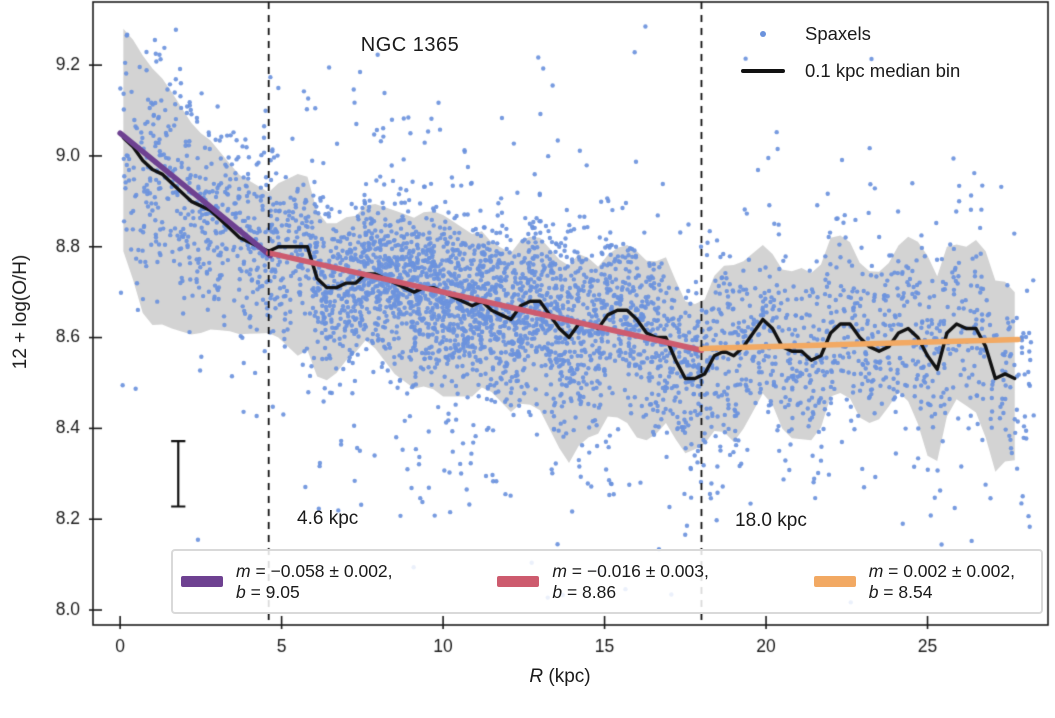 This screenshot has height=718, width=1055. I want to click on break-annotation-inner: 4.6 kpc, so click(328, 518).